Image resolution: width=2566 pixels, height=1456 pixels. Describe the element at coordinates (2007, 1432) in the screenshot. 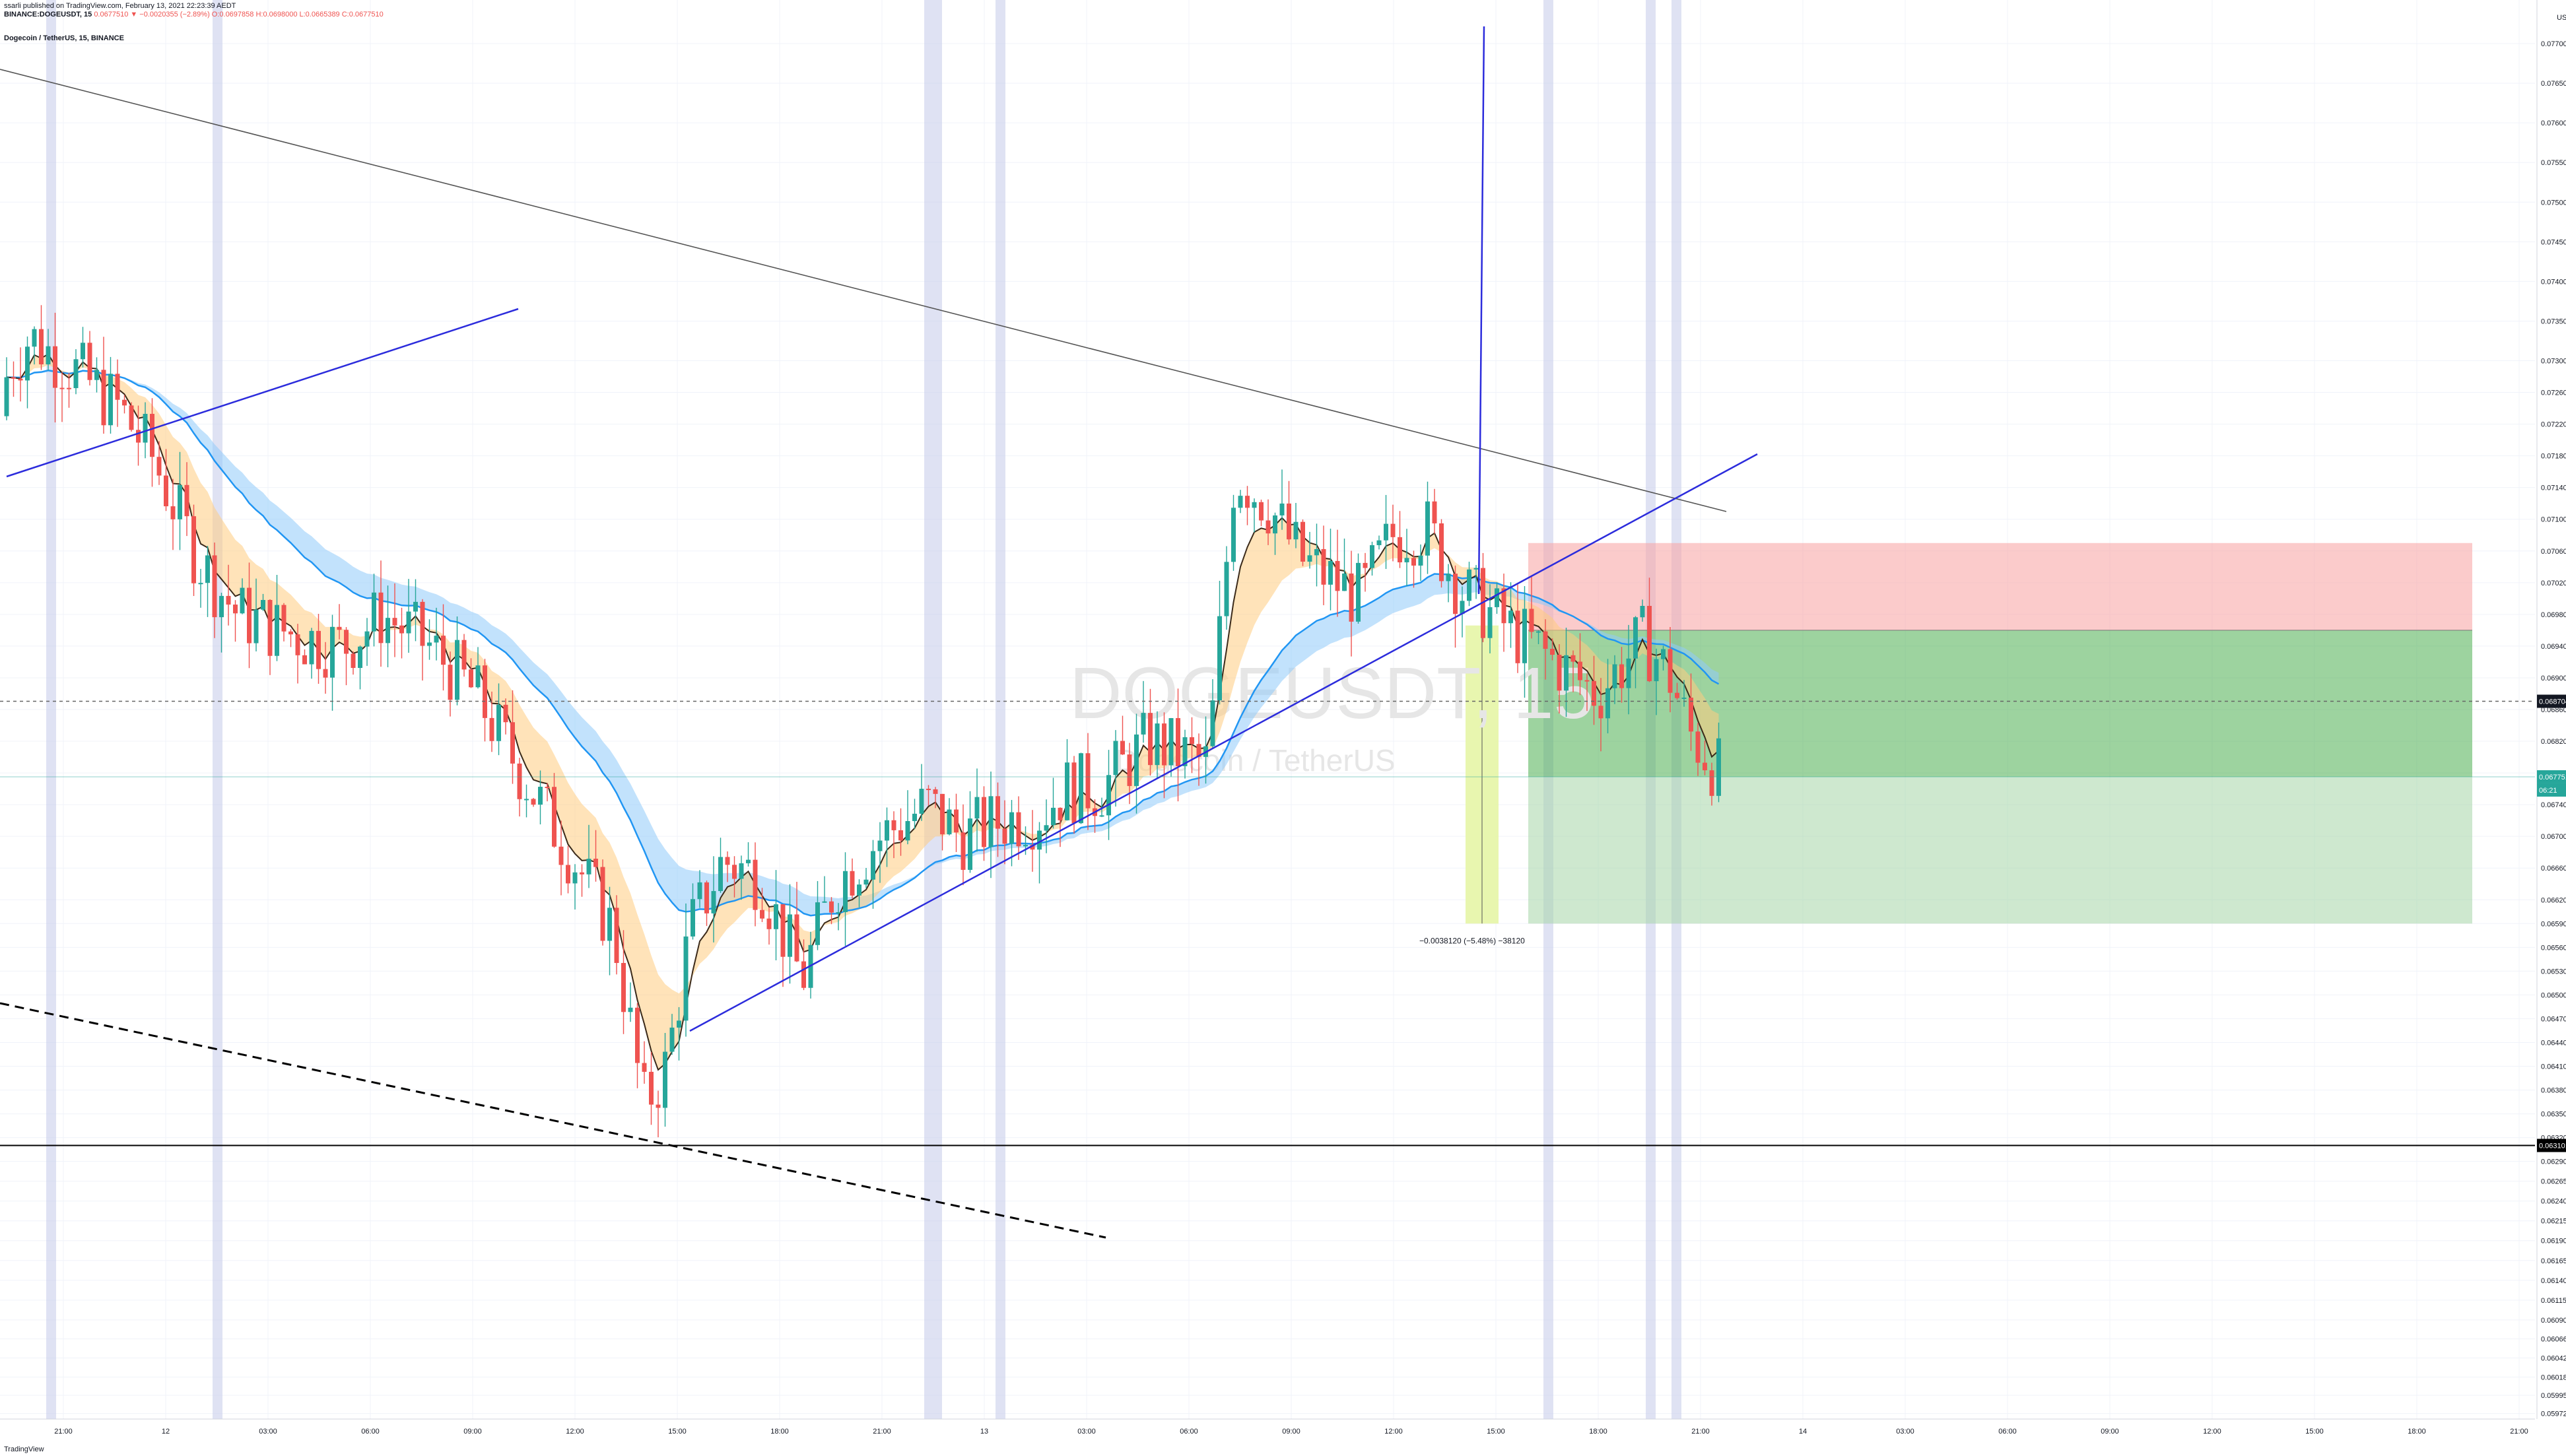

I see `time-tick-label: 06:00` at that location.